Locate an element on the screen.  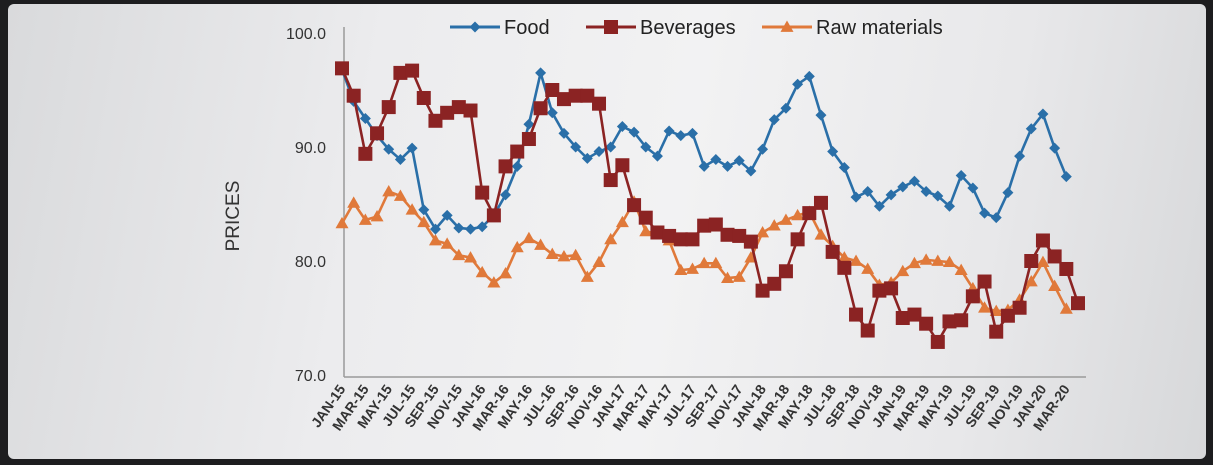
y-tick-label: 100.0 is located at coordinates (306, 34).